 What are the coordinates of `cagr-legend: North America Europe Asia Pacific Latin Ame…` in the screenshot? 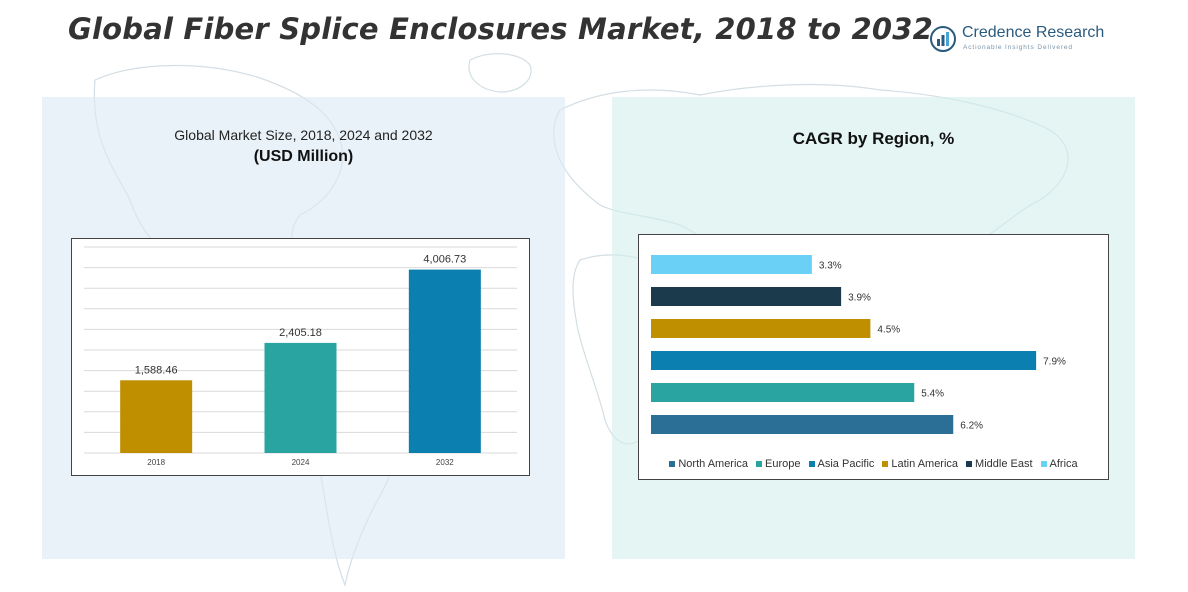 It's located at (873, 464).